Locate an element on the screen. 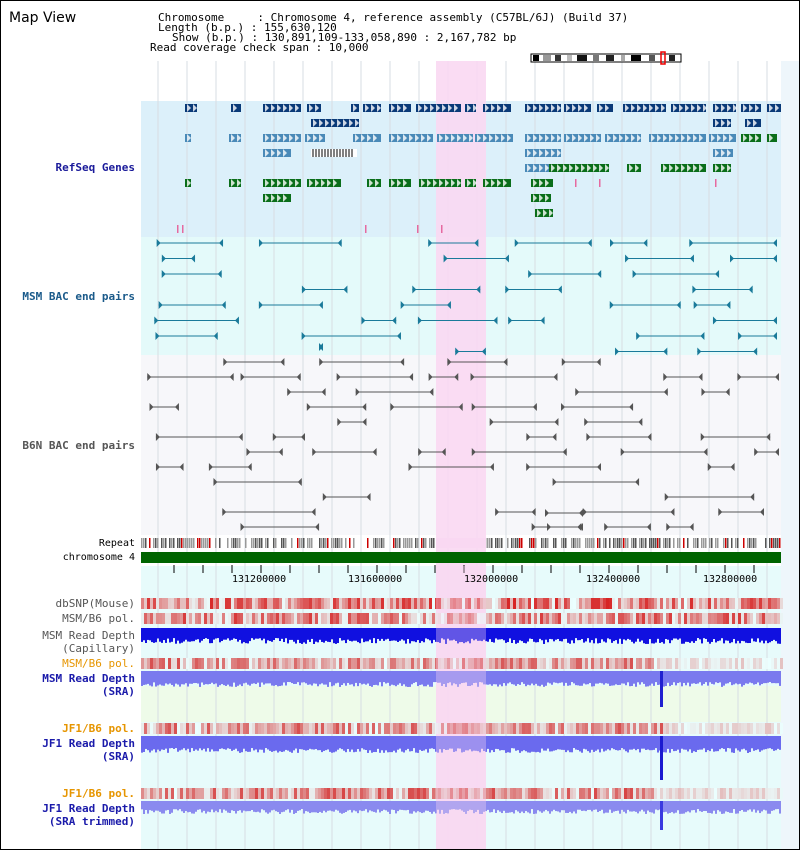  track-label-dbsnp: dbSNP(Mouse) is located at coordinates (95, 603).